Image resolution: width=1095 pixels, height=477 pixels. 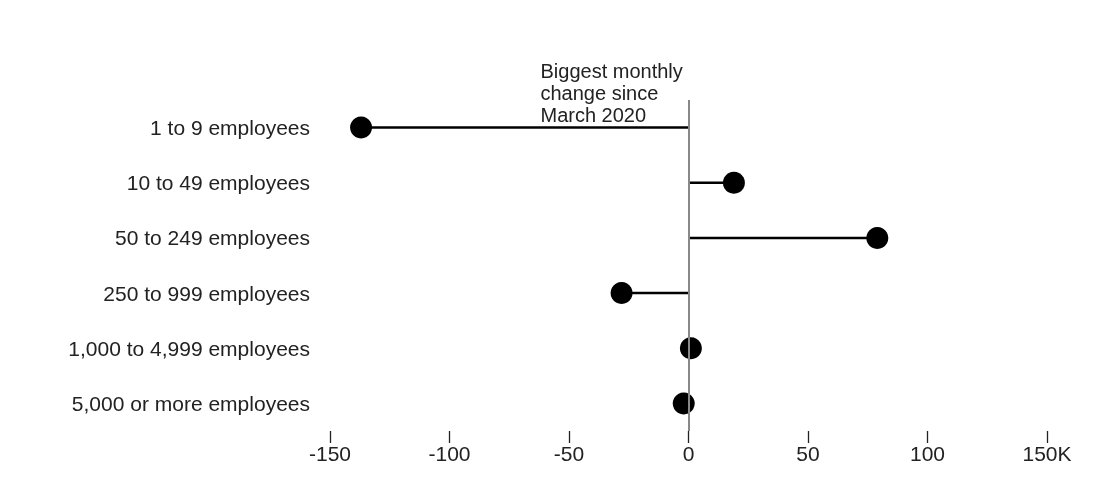 What do you see at coordinates (808, 453) in the screenshot?
I see `x-tick-label: 50` at bounding box center [808, 453].